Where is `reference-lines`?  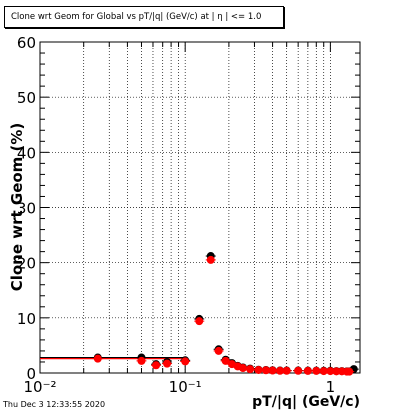
reference-lines is located at coordinates (113, 358).